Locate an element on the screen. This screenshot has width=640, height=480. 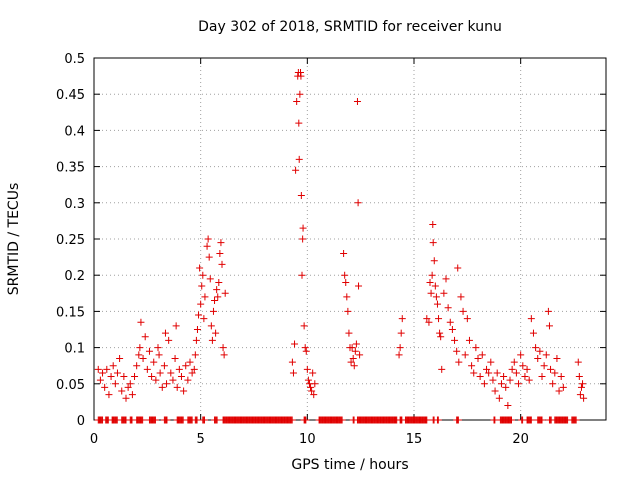
x-axis-label: GPS time / hours is located at coordinates (349, 465).